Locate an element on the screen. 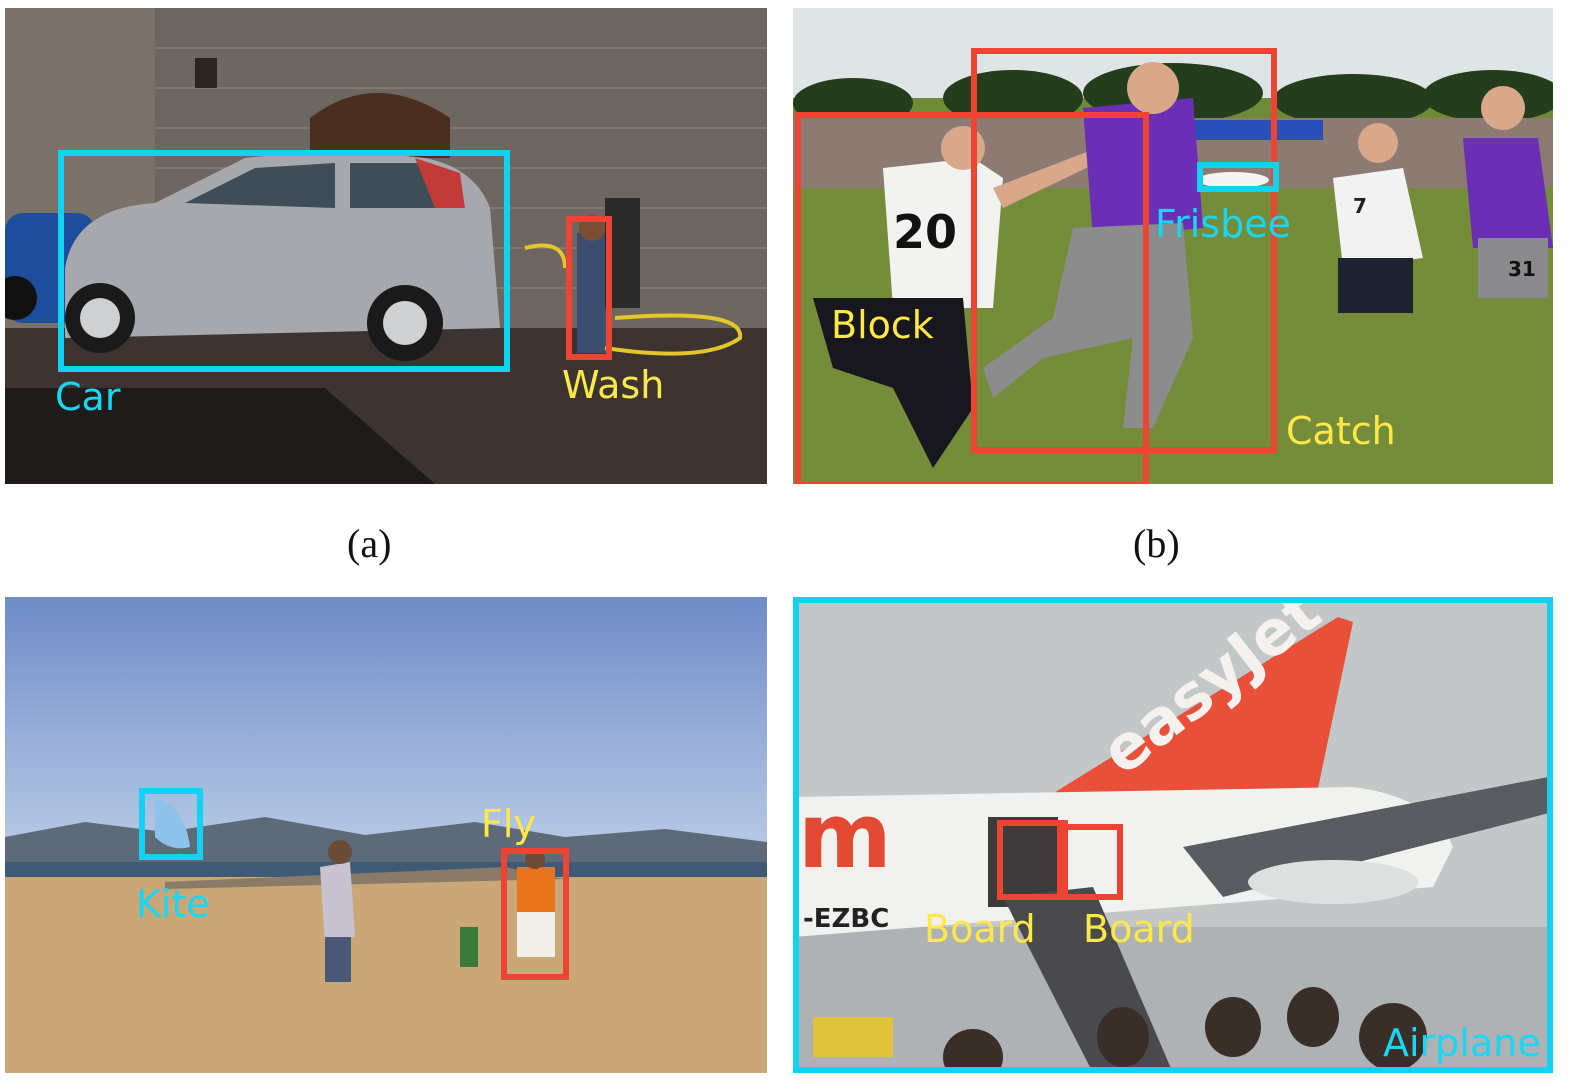 The height and width of the screenshot is (1092, 1578). board-1-bounding-box is located at coordinates (1032, 860).